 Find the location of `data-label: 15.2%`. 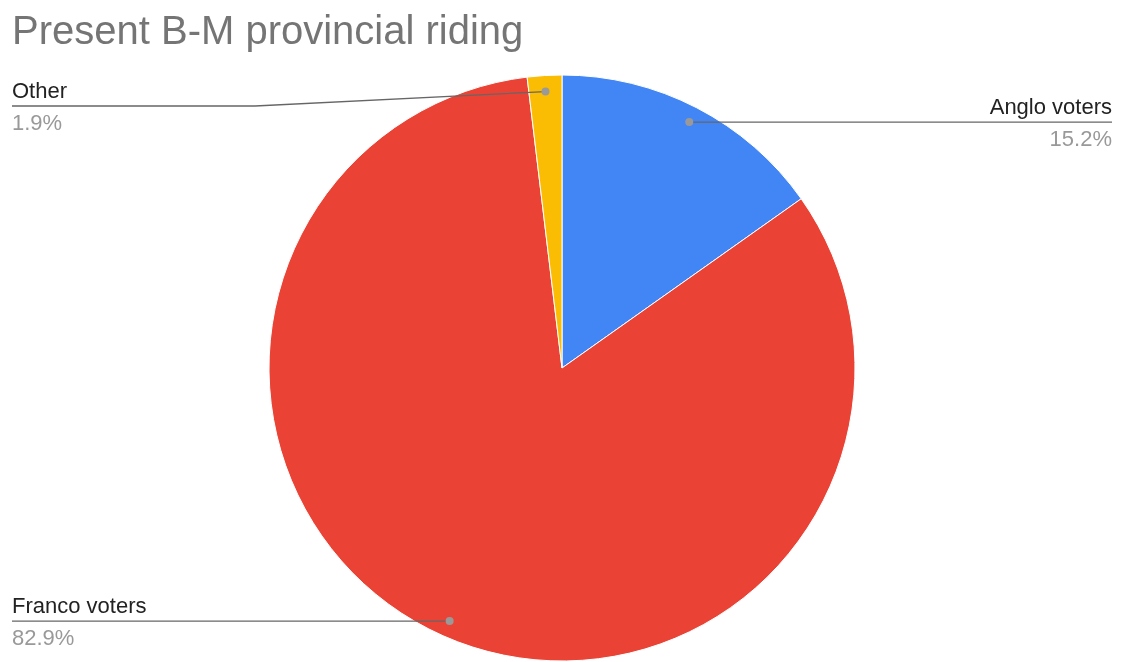

data-label: 15.2% is located at coordinates (1080, 139).